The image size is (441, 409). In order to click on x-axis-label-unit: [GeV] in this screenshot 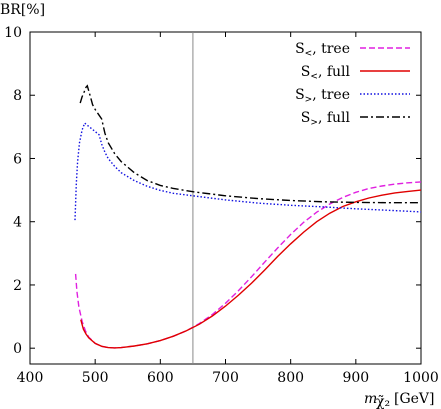, I will do `click(414, 399)`.